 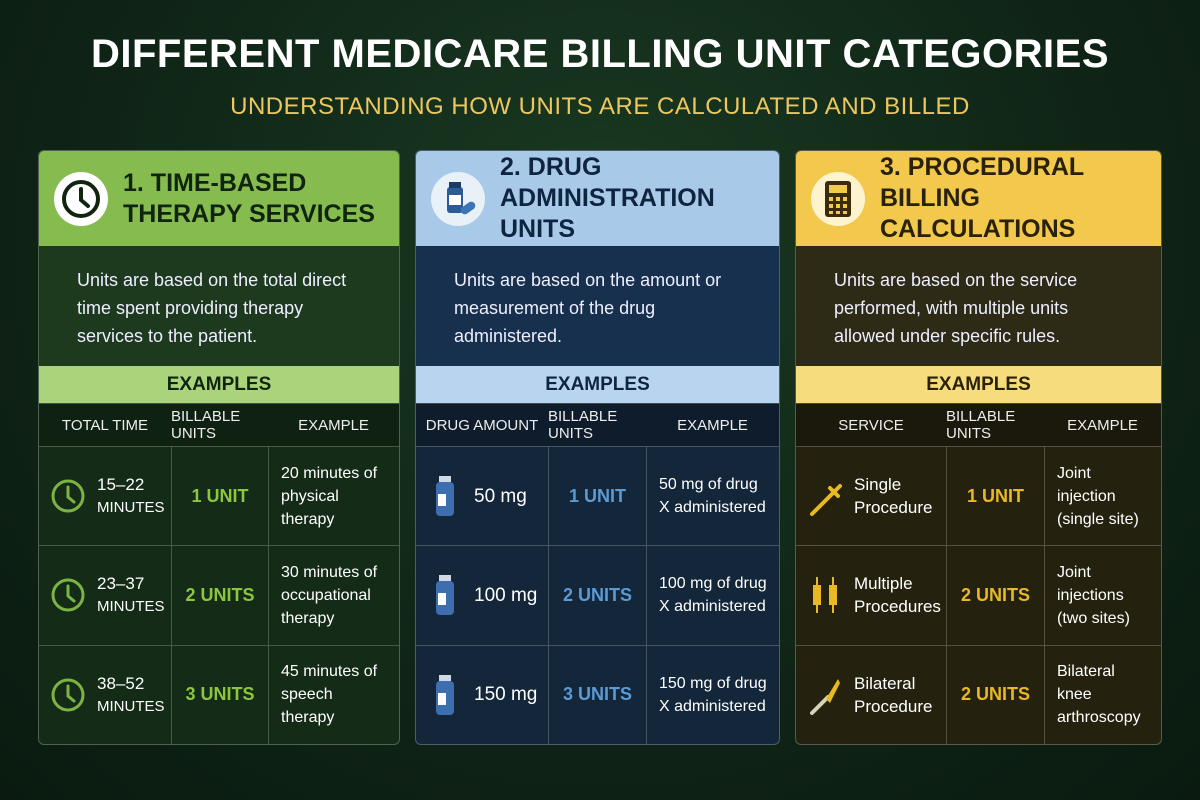 I want to click on item-text: 100 mg, so click(x=505, y=595).